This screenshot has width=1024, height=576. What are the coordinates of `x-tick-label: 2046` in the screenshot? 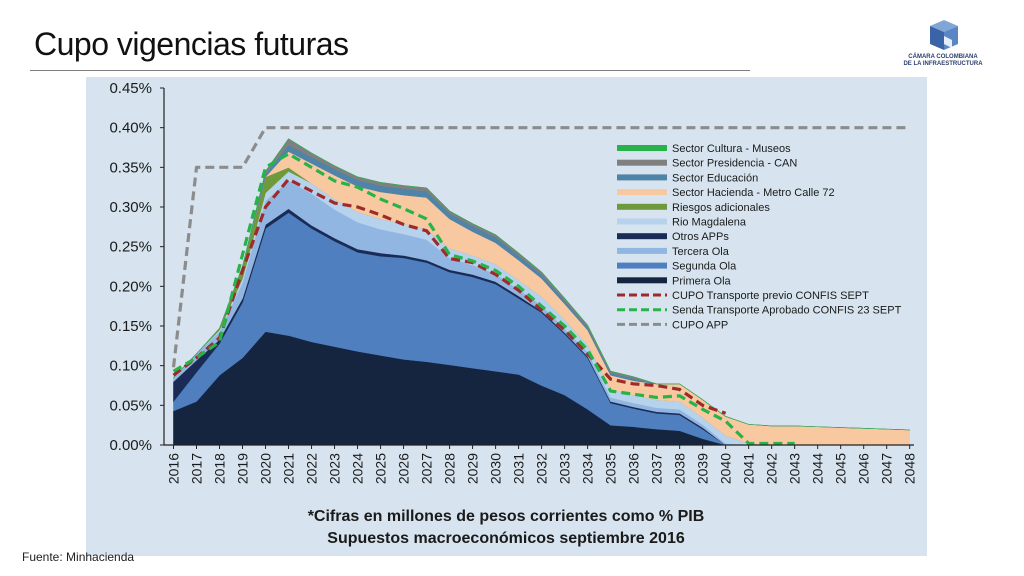 It's located at (864, 468).